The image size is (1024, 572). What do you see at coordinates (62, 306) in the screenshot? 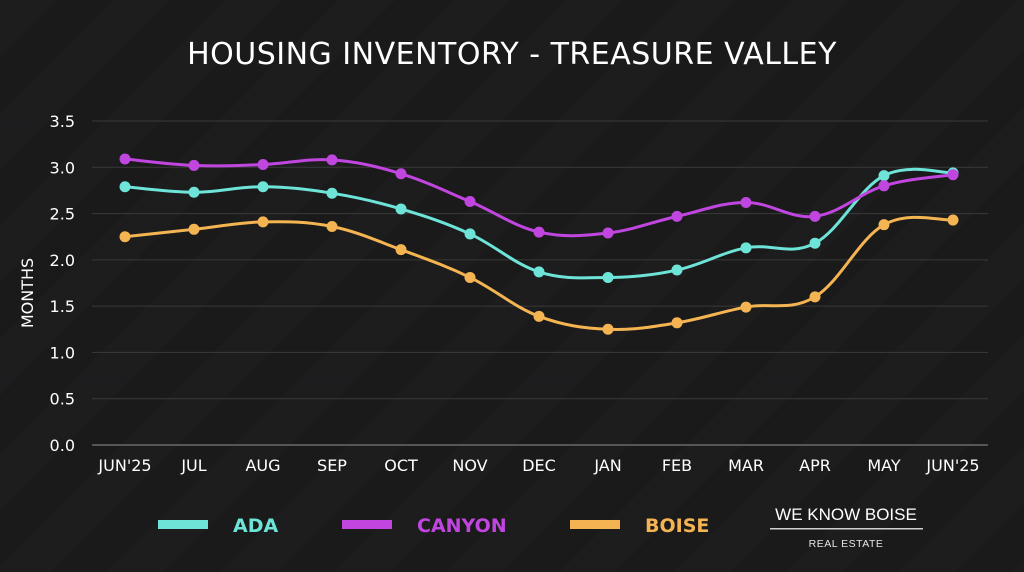
I see `y-tick-label: 1.5` at bounding box center [62, 306].